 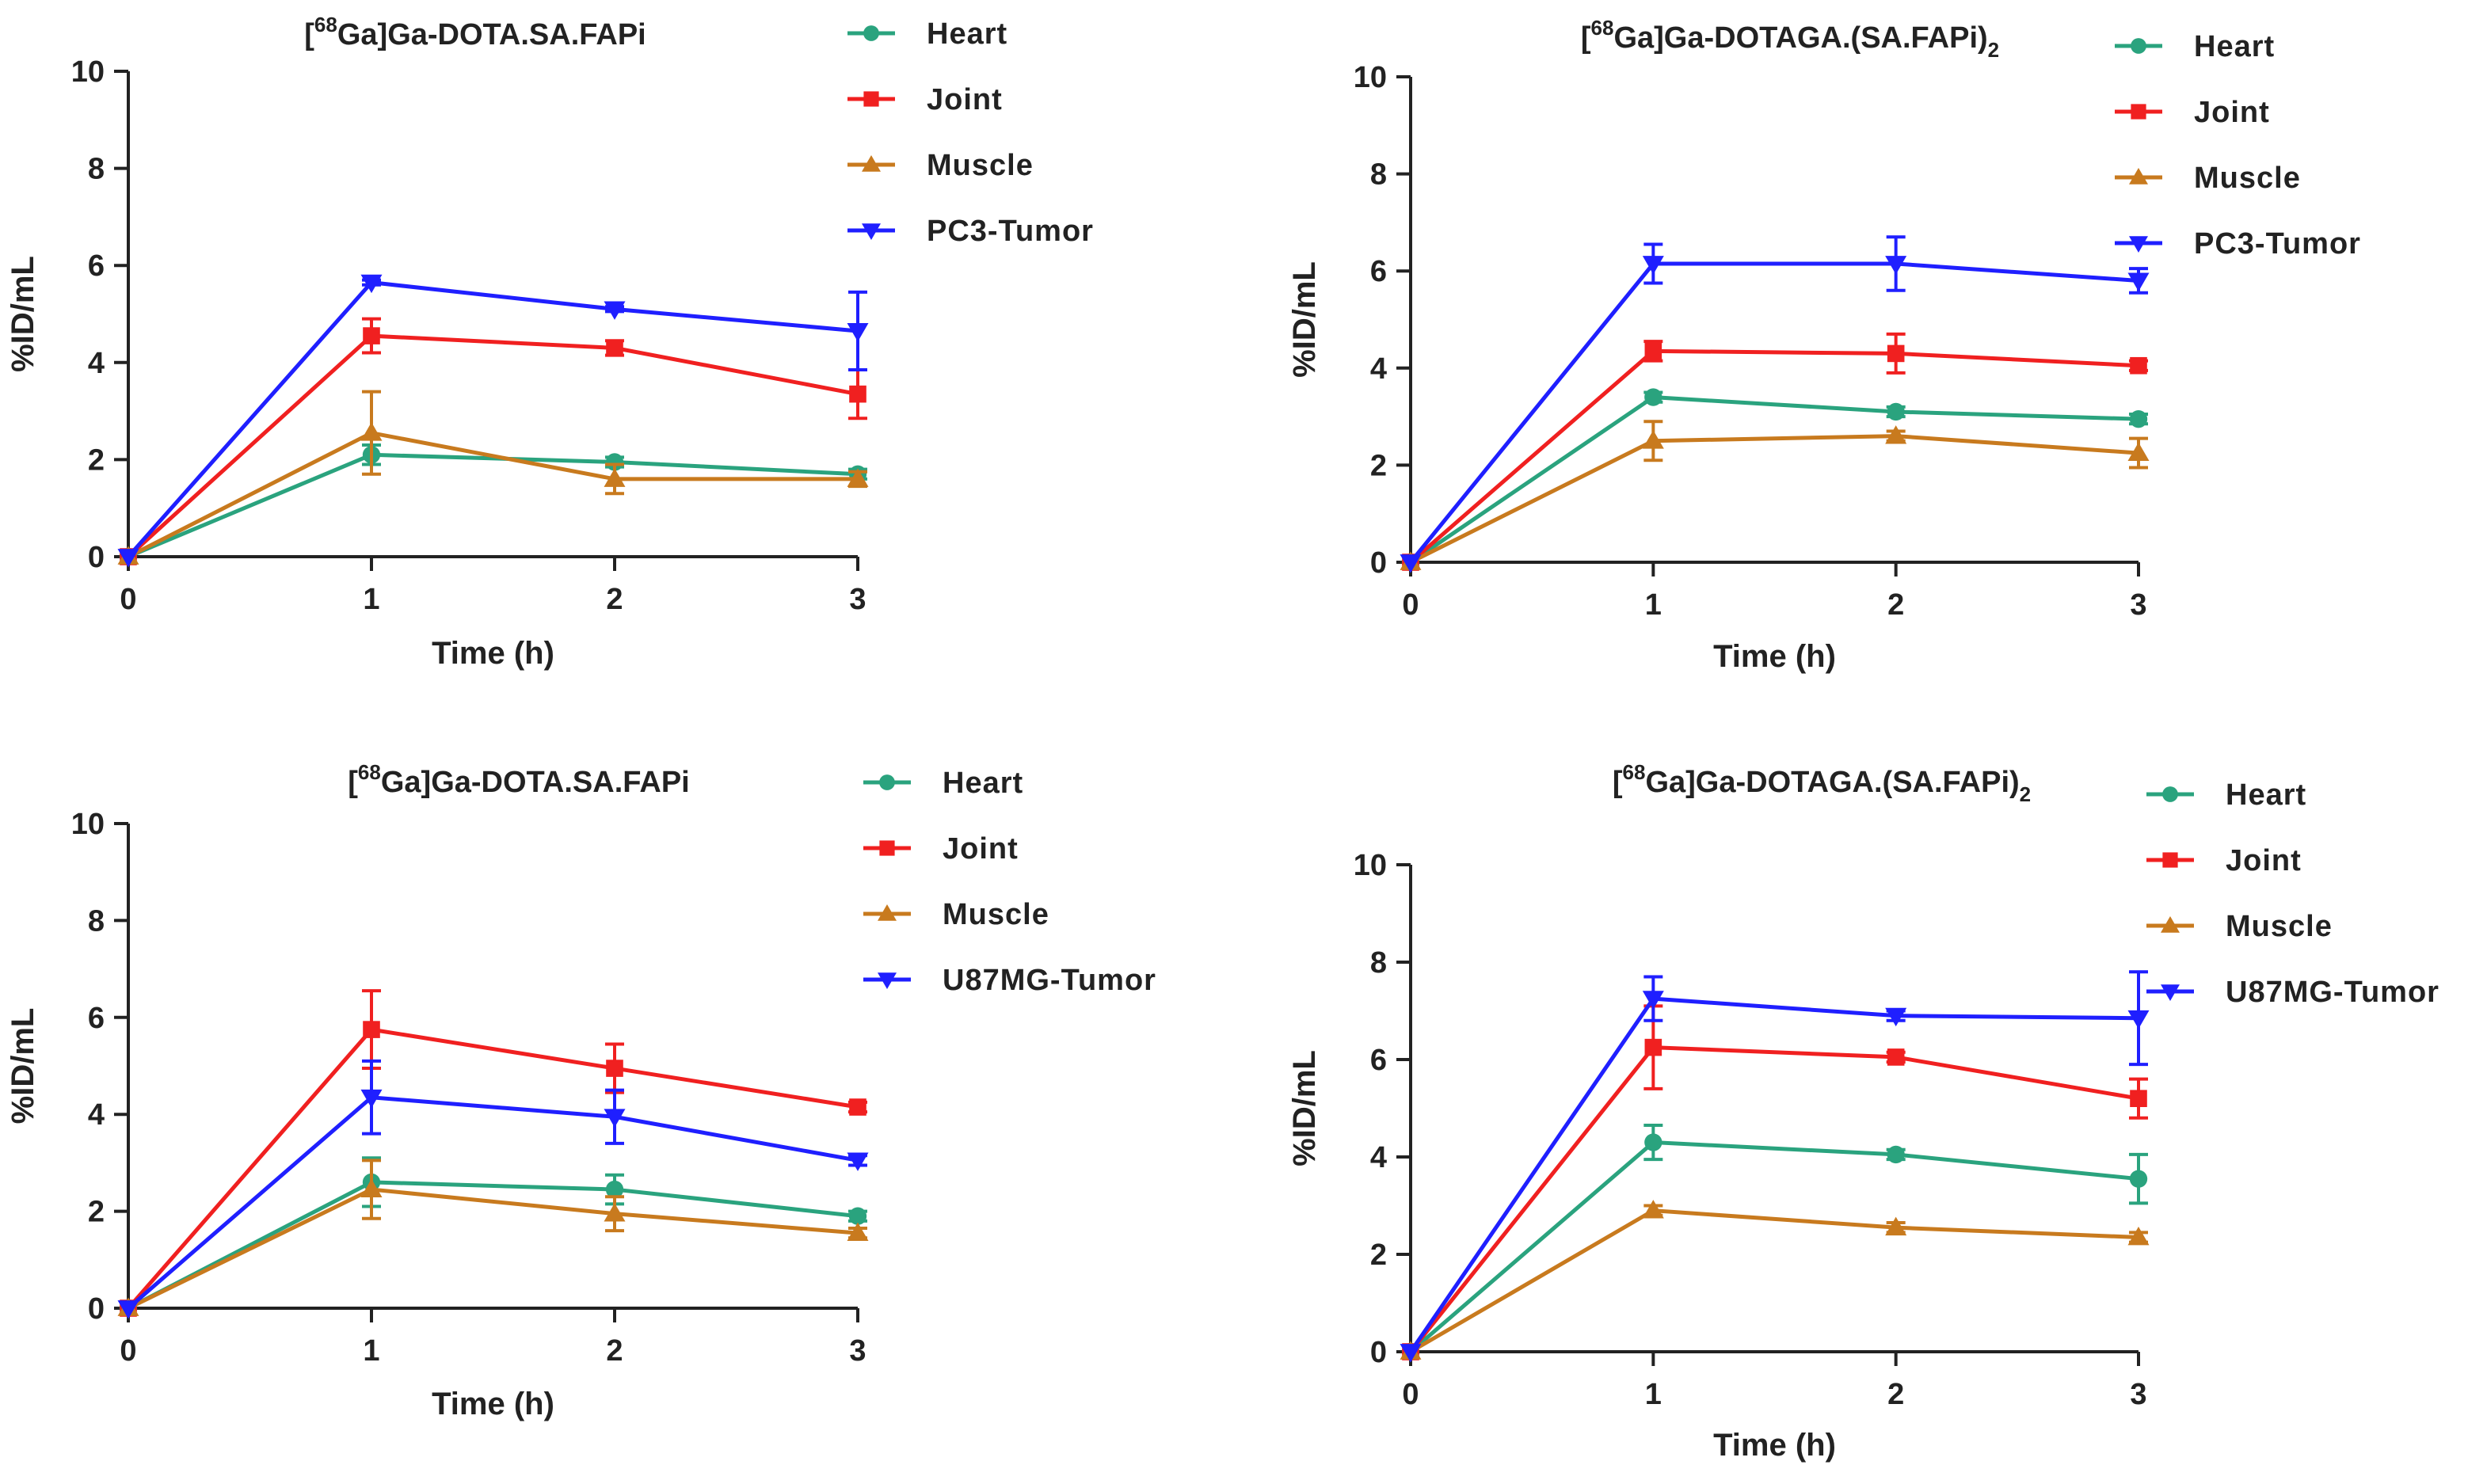 I want to click on y-tick-label: 8, so click(x=97, y=170).